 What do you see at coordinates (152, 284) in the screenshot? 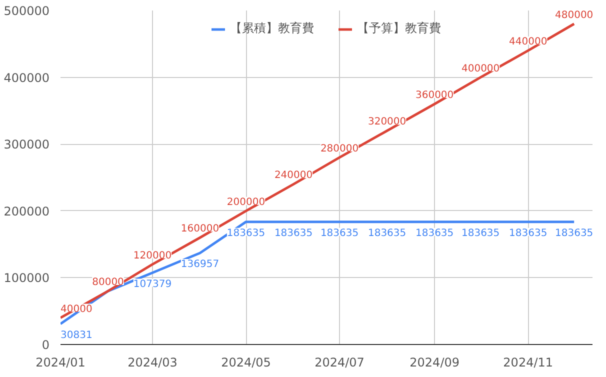
I see `data-label: 107379` at bounding box center [152, 284].